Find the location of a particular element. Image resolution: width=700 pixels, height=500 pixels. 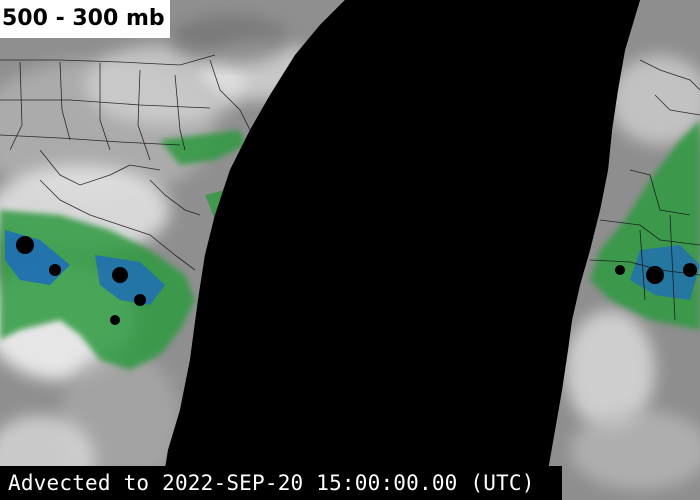

political-boundaries-east is located at coordinates (644, 190).